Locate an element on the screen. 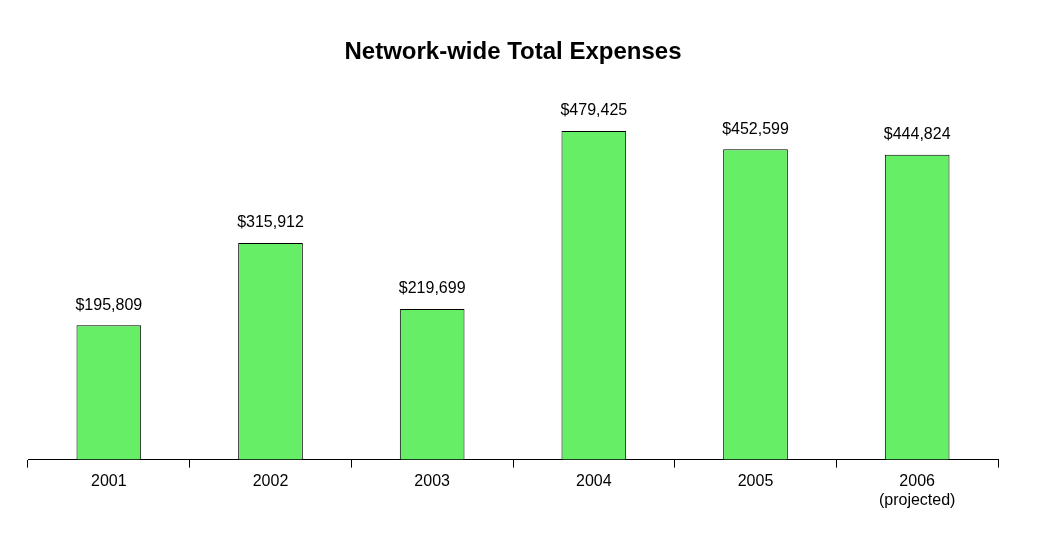  data-label: $315,912 is located at coordinates (270, 222).